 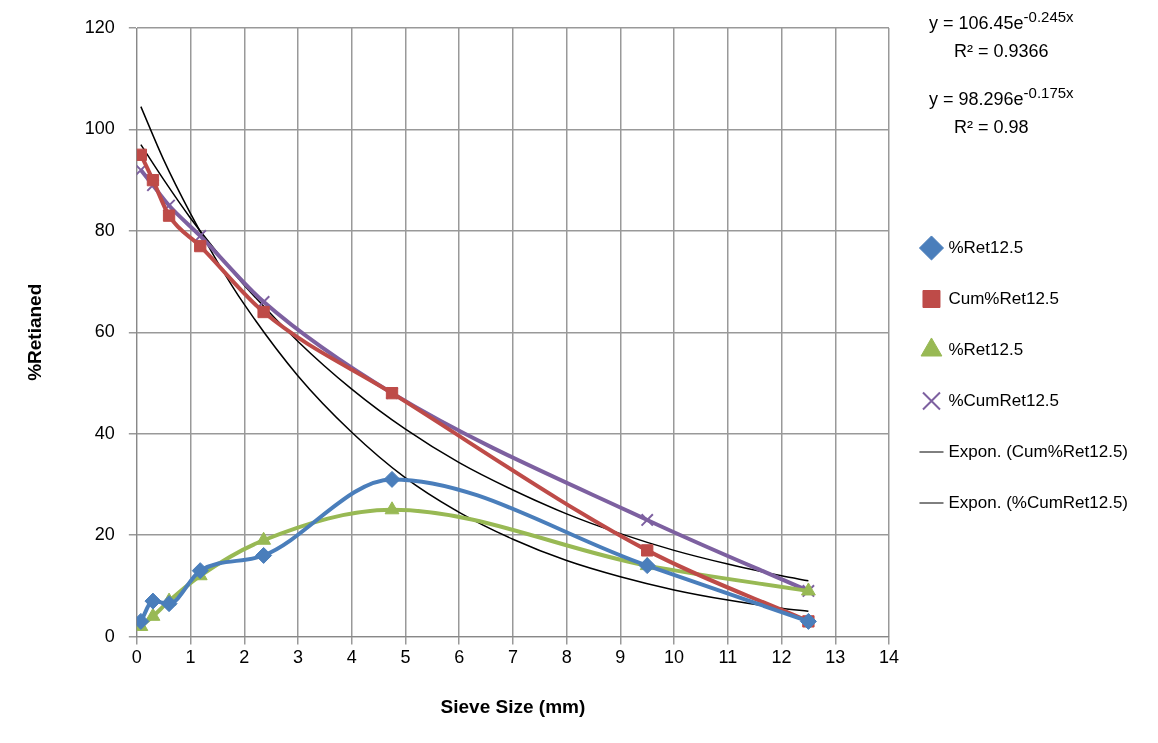 What do you see at coordinates (991, 127) in the screenshot?
I see `text: R² = 0.98` at bounding box center [991, 127].